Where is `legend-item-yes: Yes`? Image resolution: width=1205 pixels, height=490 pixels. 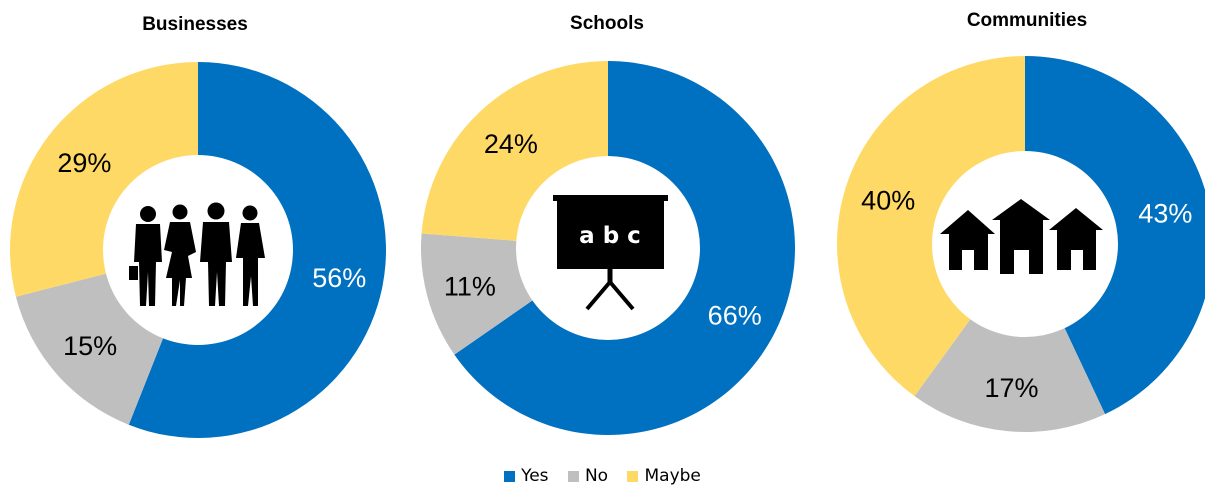
legend-item-yes: Yes is located at coordinates (526, 476).